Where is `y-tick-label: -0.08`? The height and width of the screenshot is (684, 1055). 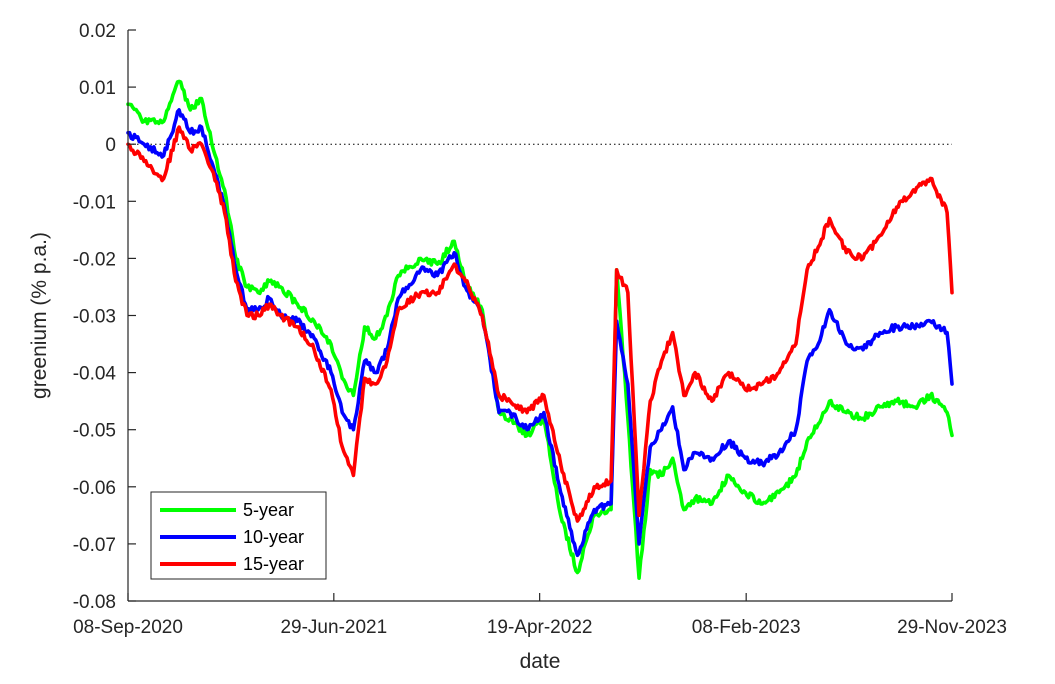
y-tick-label: -0.08 is located at coordinates (94, 602).